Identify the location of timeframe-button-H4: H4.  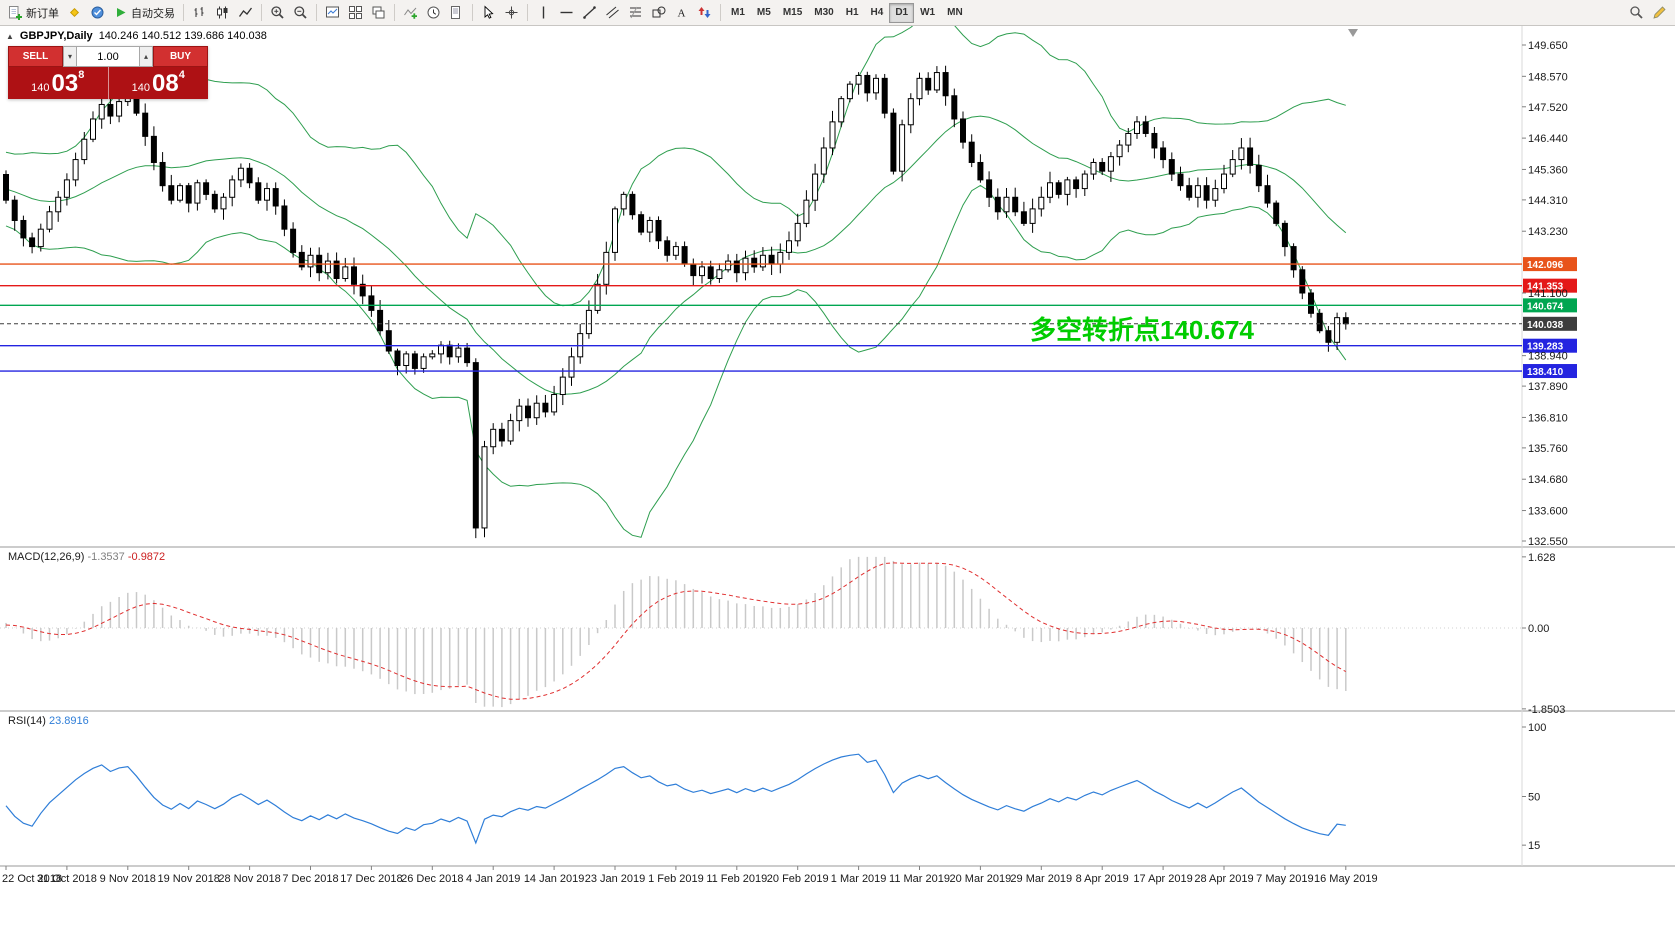
(877, 13).